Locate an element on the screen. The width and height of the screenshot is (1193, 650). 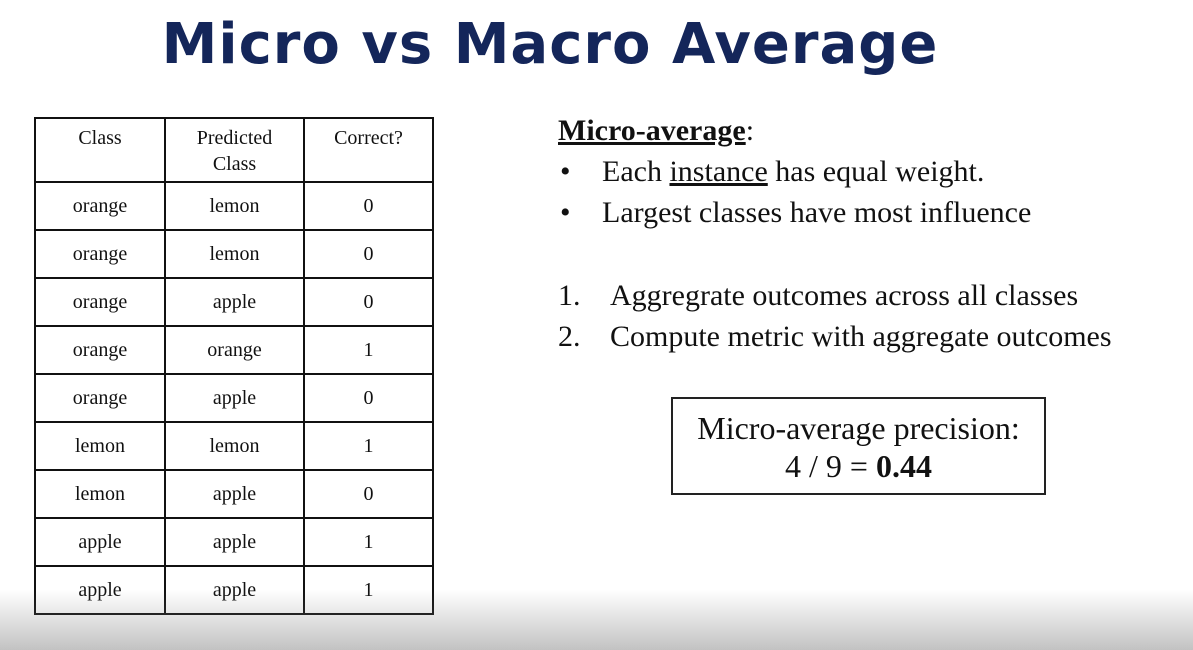
header-correct: Correct? is located at coordinates (368, 150).